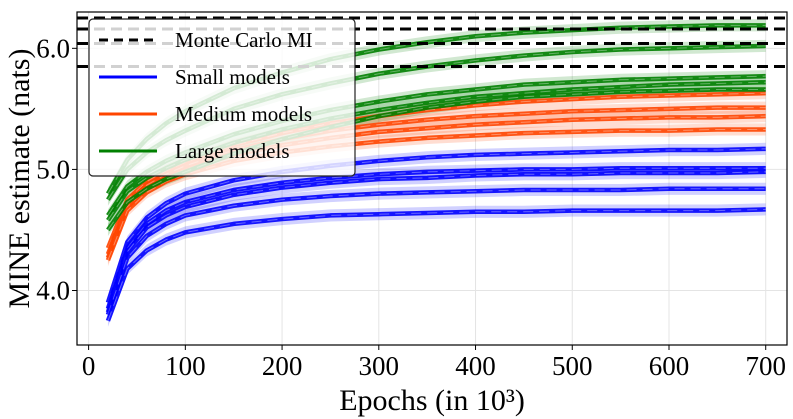  What do you see at coordinates (475, 366) in the screenshot?
I see `x-tick-label: 400` at bounding box center [475, 366].